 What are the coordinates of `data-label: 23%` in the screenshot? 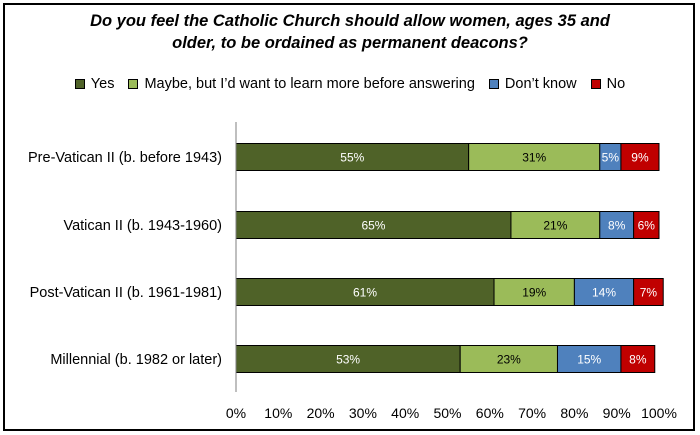 It's located at (509, 360).